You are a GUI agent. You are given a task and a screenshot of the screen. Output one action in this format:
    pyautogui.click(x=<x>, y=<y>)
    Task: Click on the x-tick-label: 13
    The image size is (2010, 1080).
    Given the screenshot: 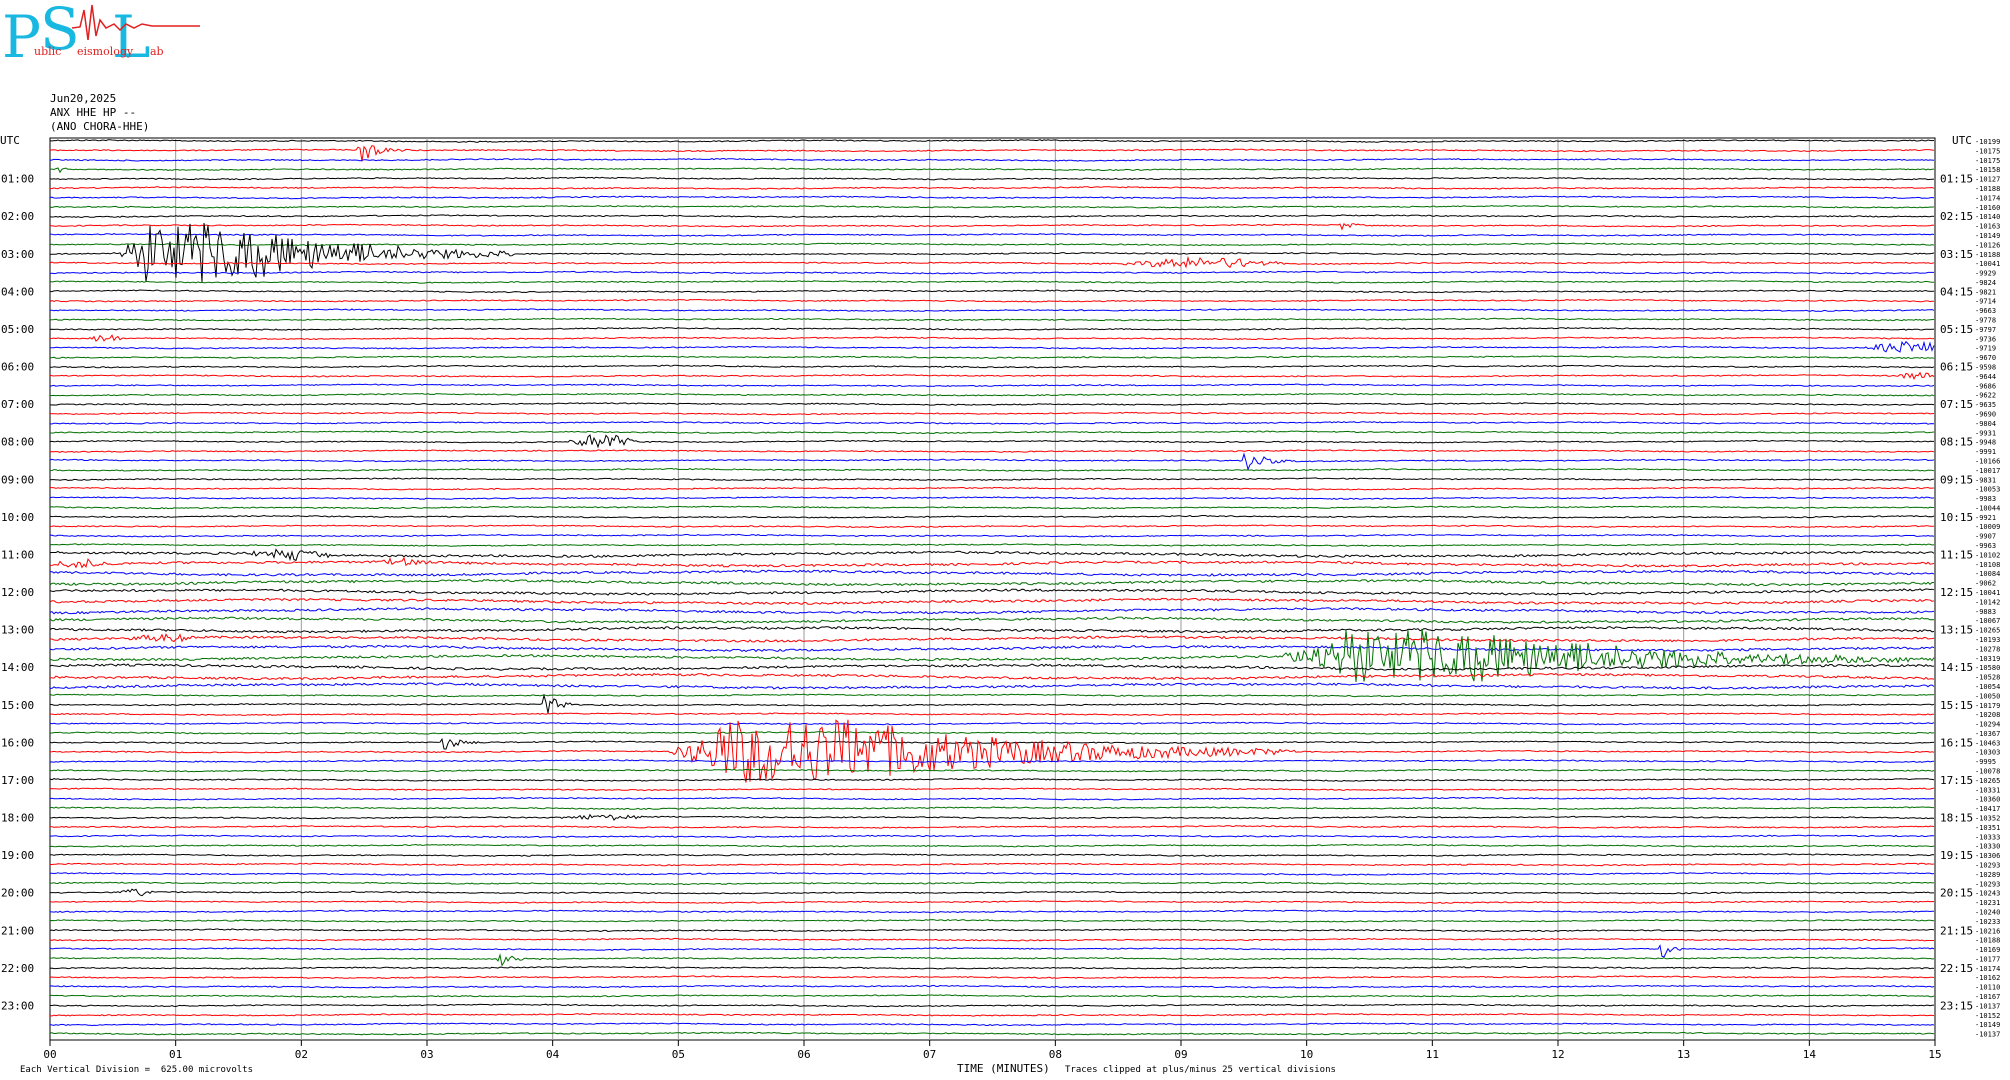 What is the action you would take?
    pyautogui.click(x=1683, y=1054)
    